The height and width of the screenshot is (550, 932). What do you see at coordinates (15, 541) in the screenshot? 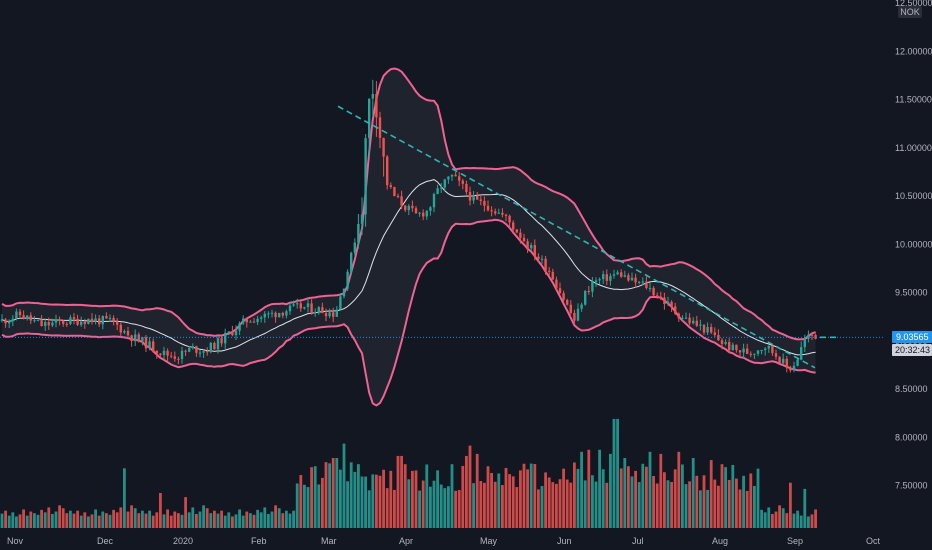
I see `time-tick-label: Nov` at bounding box center [15, 541].